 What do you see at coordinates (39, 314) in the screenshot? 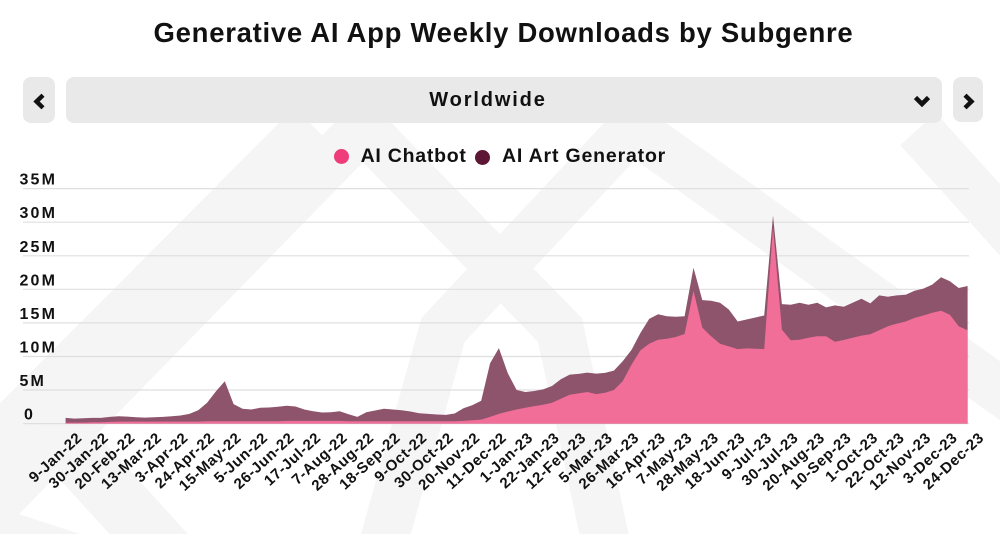
I see `svg-text: 15M` at bounding box center [39, 314].